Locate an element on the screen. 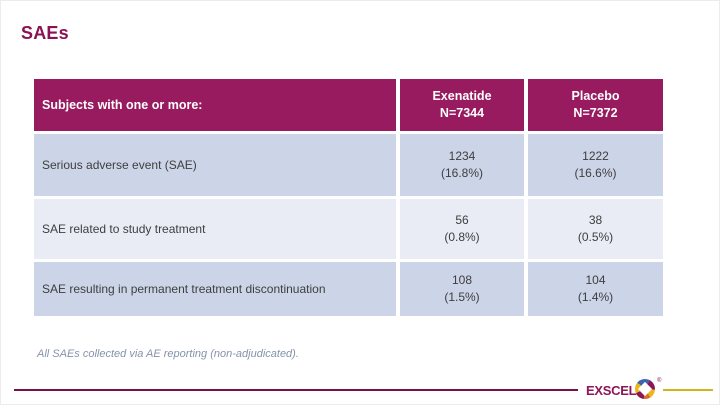 The image size is (720, 405). footer-divider-yellow is located at coordinates (688, 390).